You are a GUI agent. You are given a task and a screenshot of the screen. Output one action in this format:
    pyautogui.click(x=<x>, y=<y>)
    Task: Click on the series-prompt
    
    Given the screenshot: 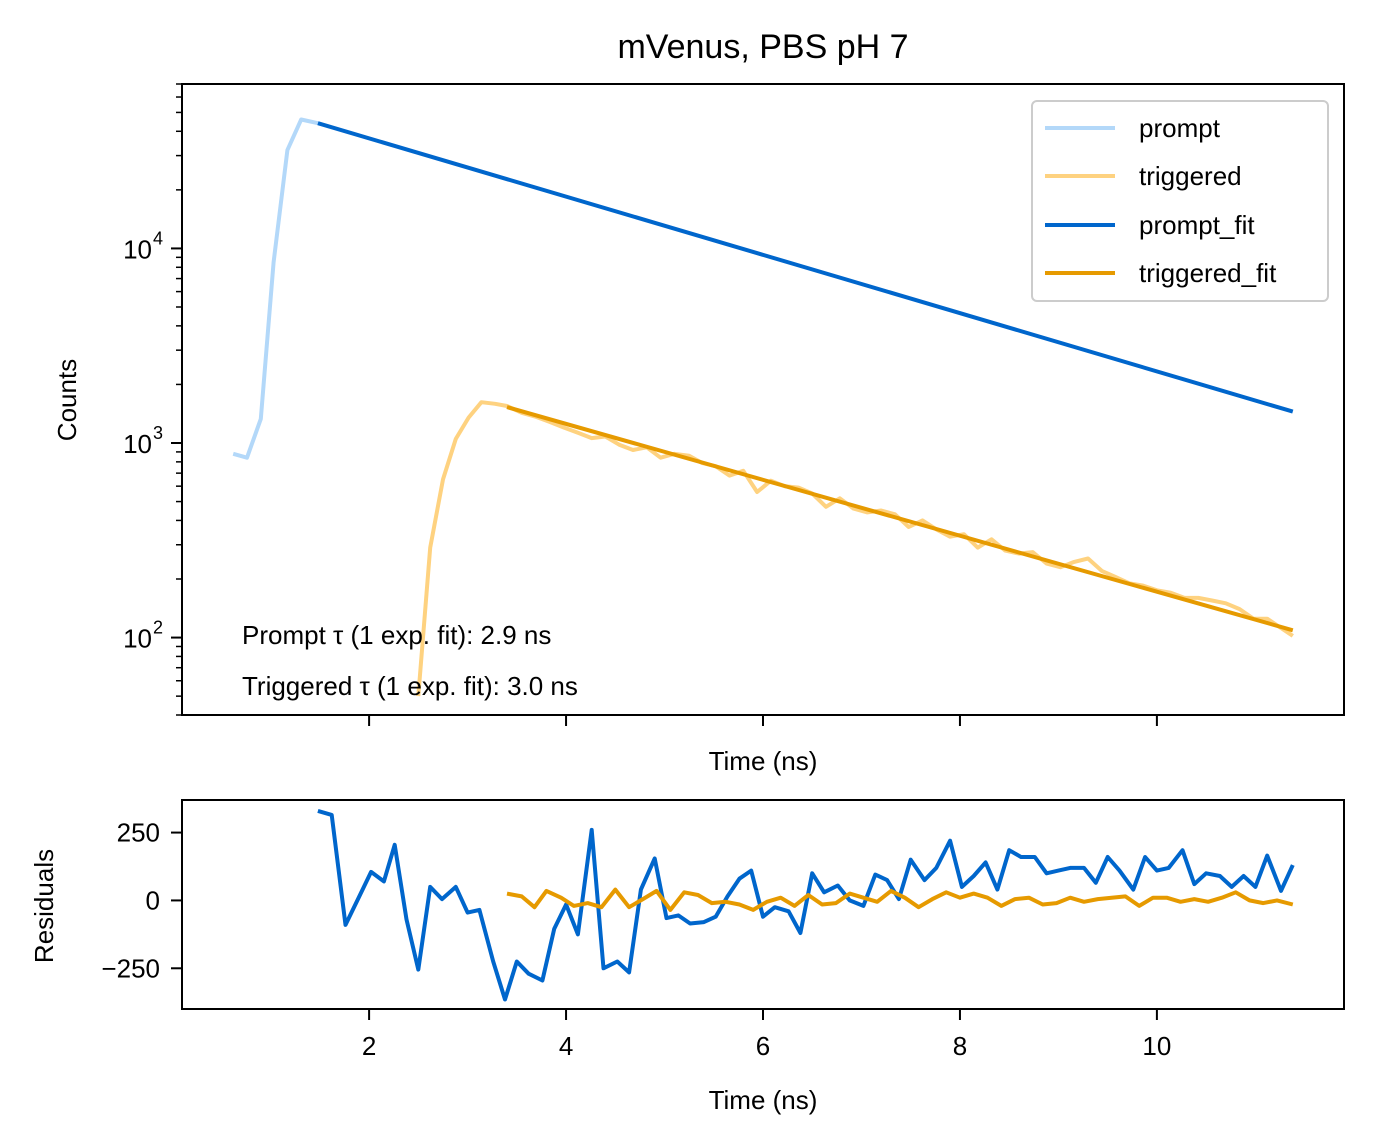 What is the action you would take?
    pyautogui.click(x=275, y=288)
    